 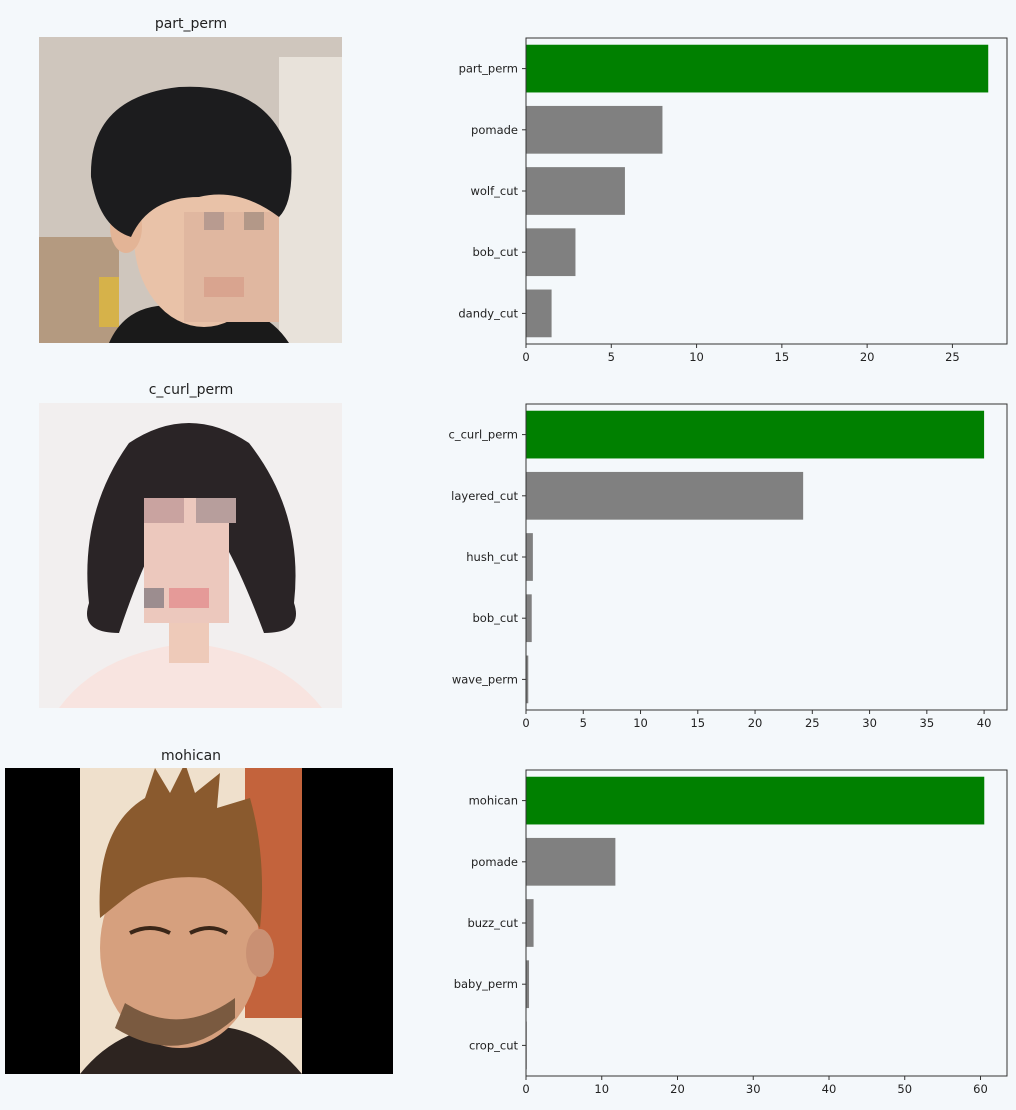 I want to click on x-tick-label: 50, so click(x=904, y=1089).